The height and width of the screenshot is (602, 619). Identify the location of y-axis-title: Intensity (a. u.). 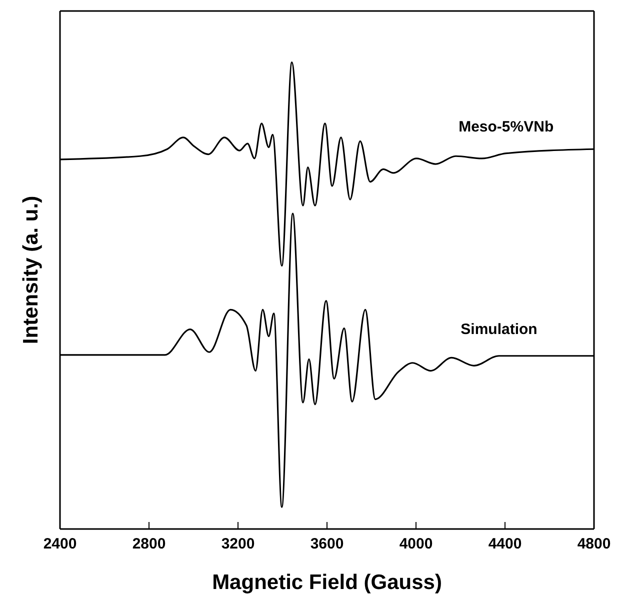
(30, 270).